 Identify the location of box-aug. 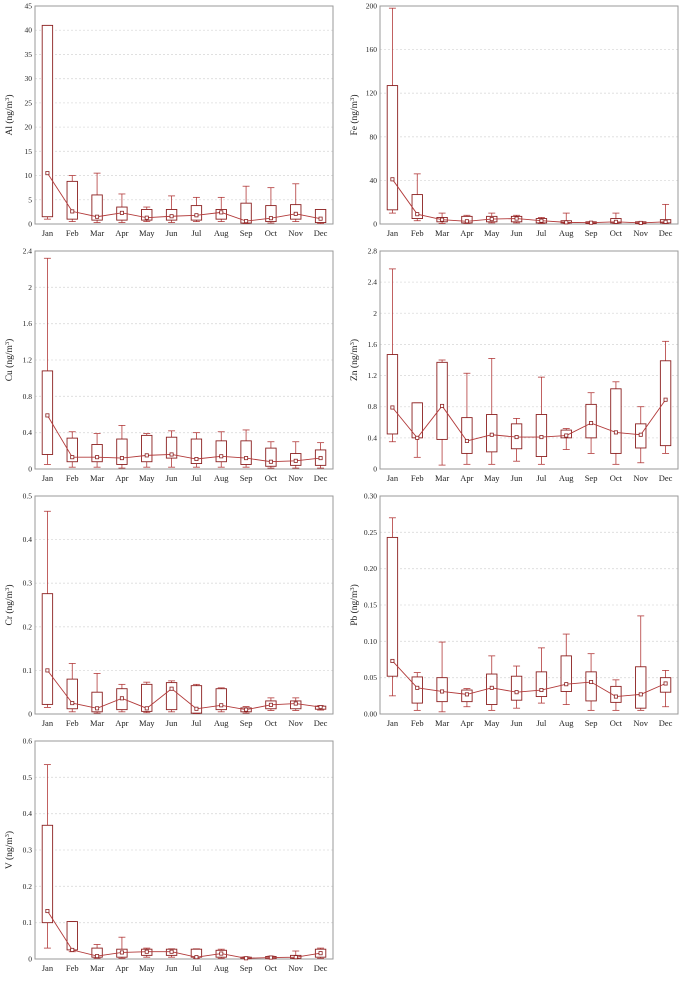
(221, 451).